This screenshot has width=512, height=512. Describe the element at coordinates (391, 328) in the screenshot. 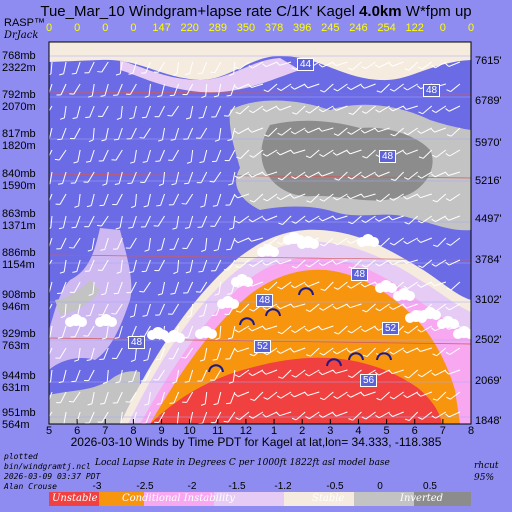

I see `contour-label: 52` at that location.